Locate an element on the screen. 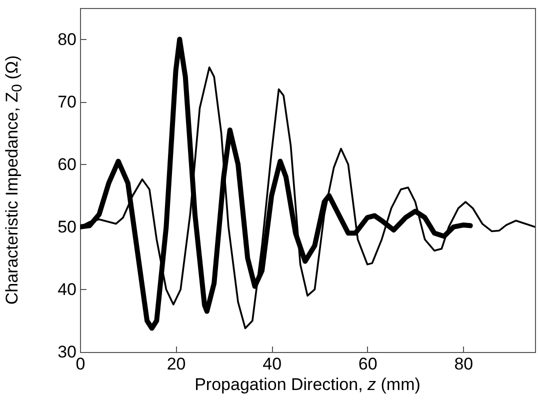 The image size is (538, 405). x-tick-label: 20 is located at coordinates (176, 364).